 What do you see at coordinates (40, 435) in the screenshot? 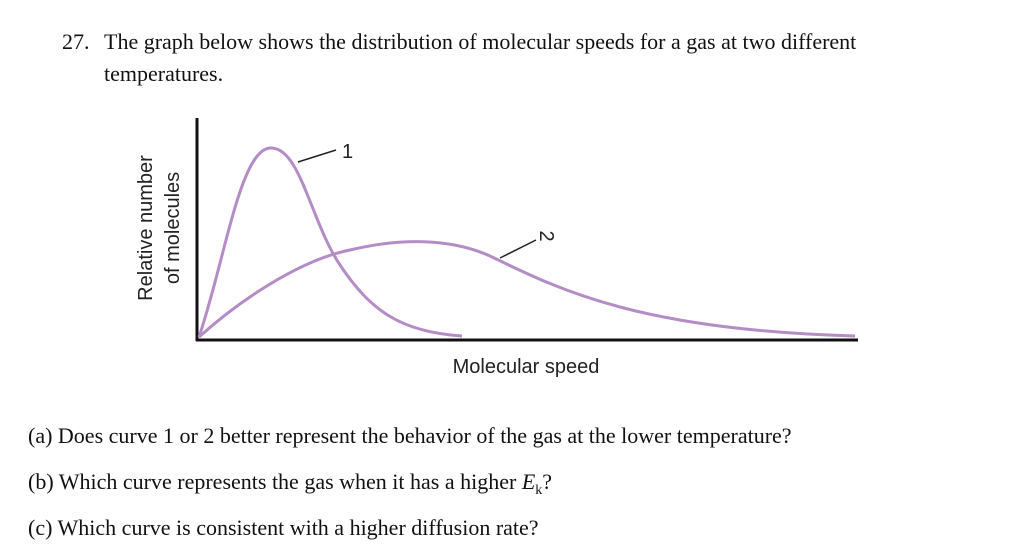
I see `part-label: (a)` at bounding box center [40, 435].